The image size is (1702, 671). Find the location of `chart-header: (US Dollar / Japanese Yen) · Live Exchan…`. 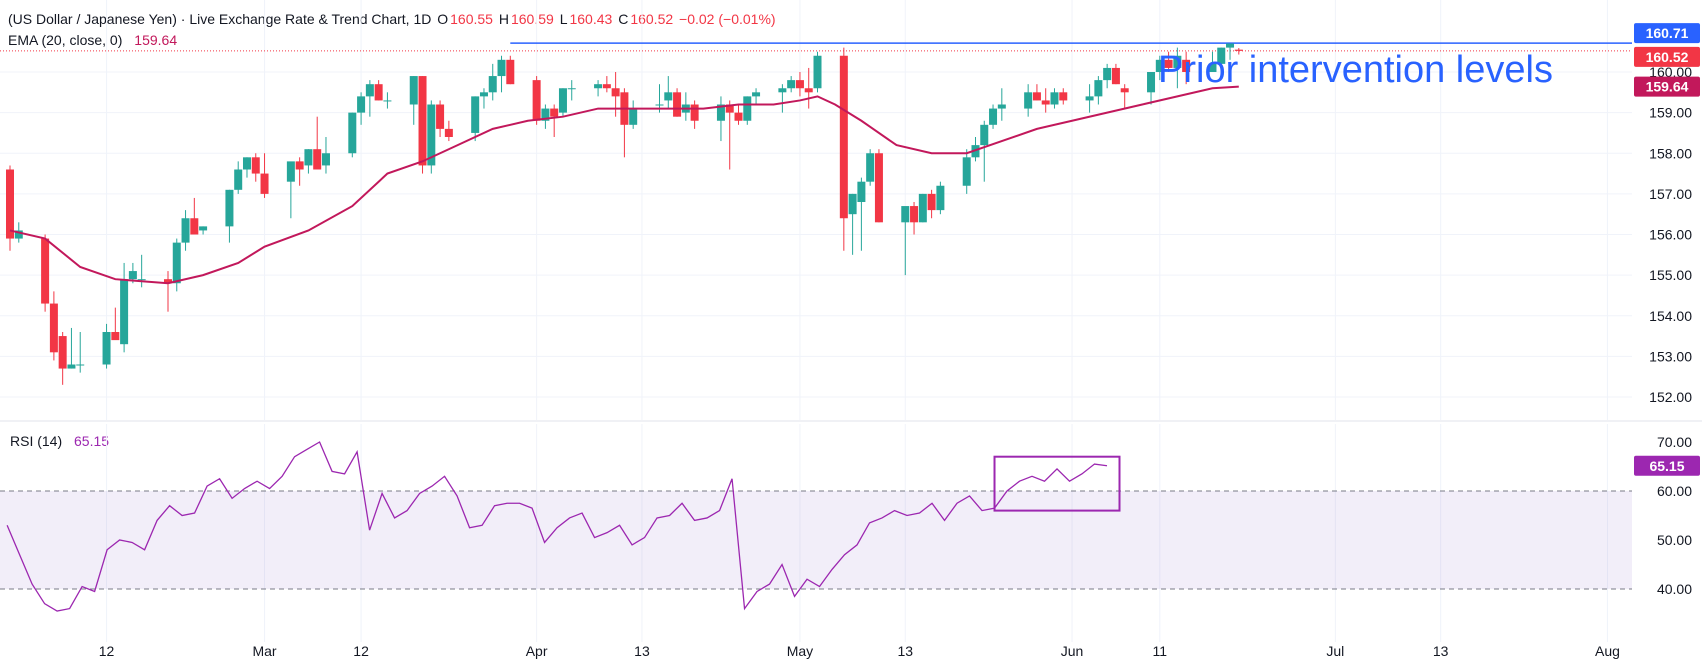

chart-header: (US Dollar / Japanese Yen) · Live Exchan… is located at coordinates (393, 19).